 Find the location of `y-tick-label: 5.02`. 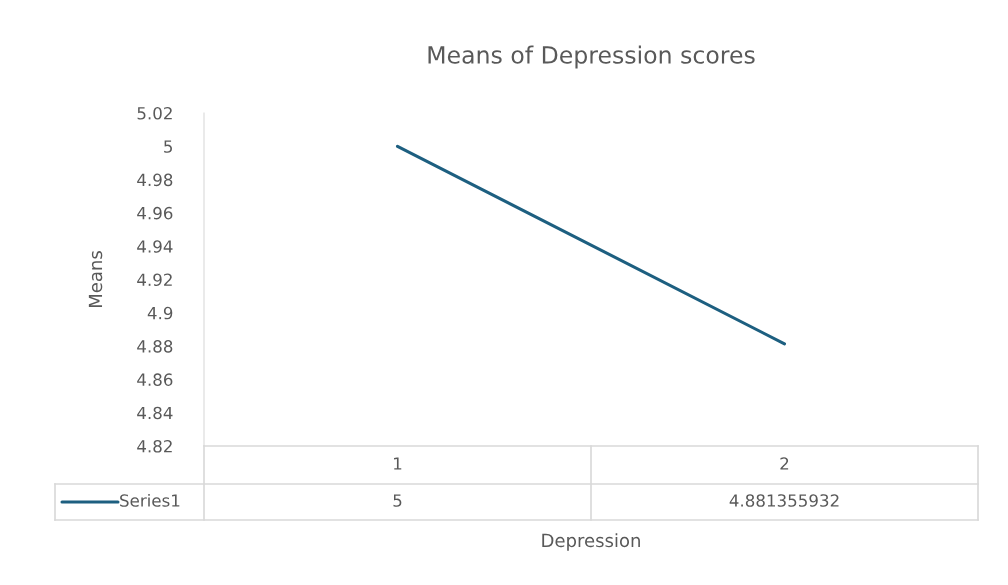

y-tick-label: 5.02 is located at coordinates (154, 113).